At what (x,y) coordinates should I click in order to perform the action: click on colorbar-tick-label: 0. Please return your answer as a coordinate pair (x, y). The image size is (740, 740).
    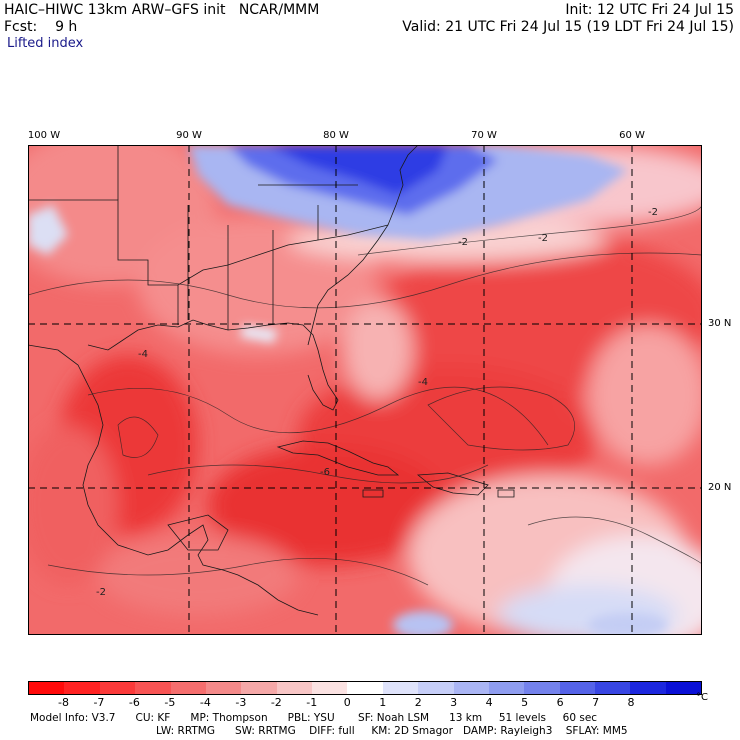
    Looking at the image, I should click on (347, 702).